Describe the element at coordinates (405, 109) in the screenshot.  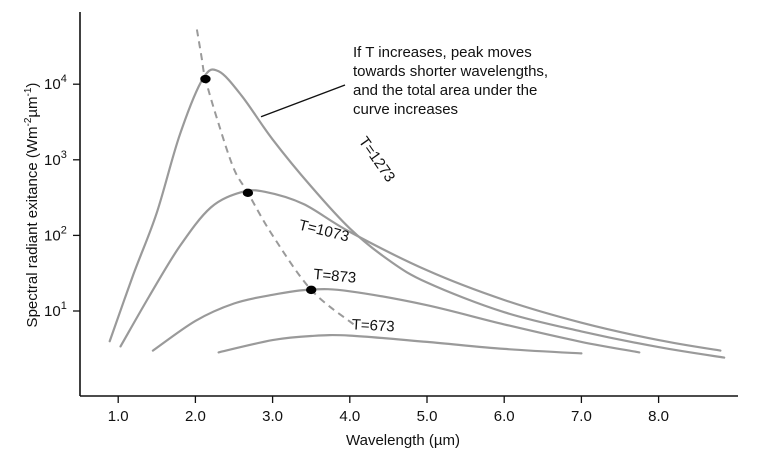
I see `annotation-line-4: curve increases` at that location.